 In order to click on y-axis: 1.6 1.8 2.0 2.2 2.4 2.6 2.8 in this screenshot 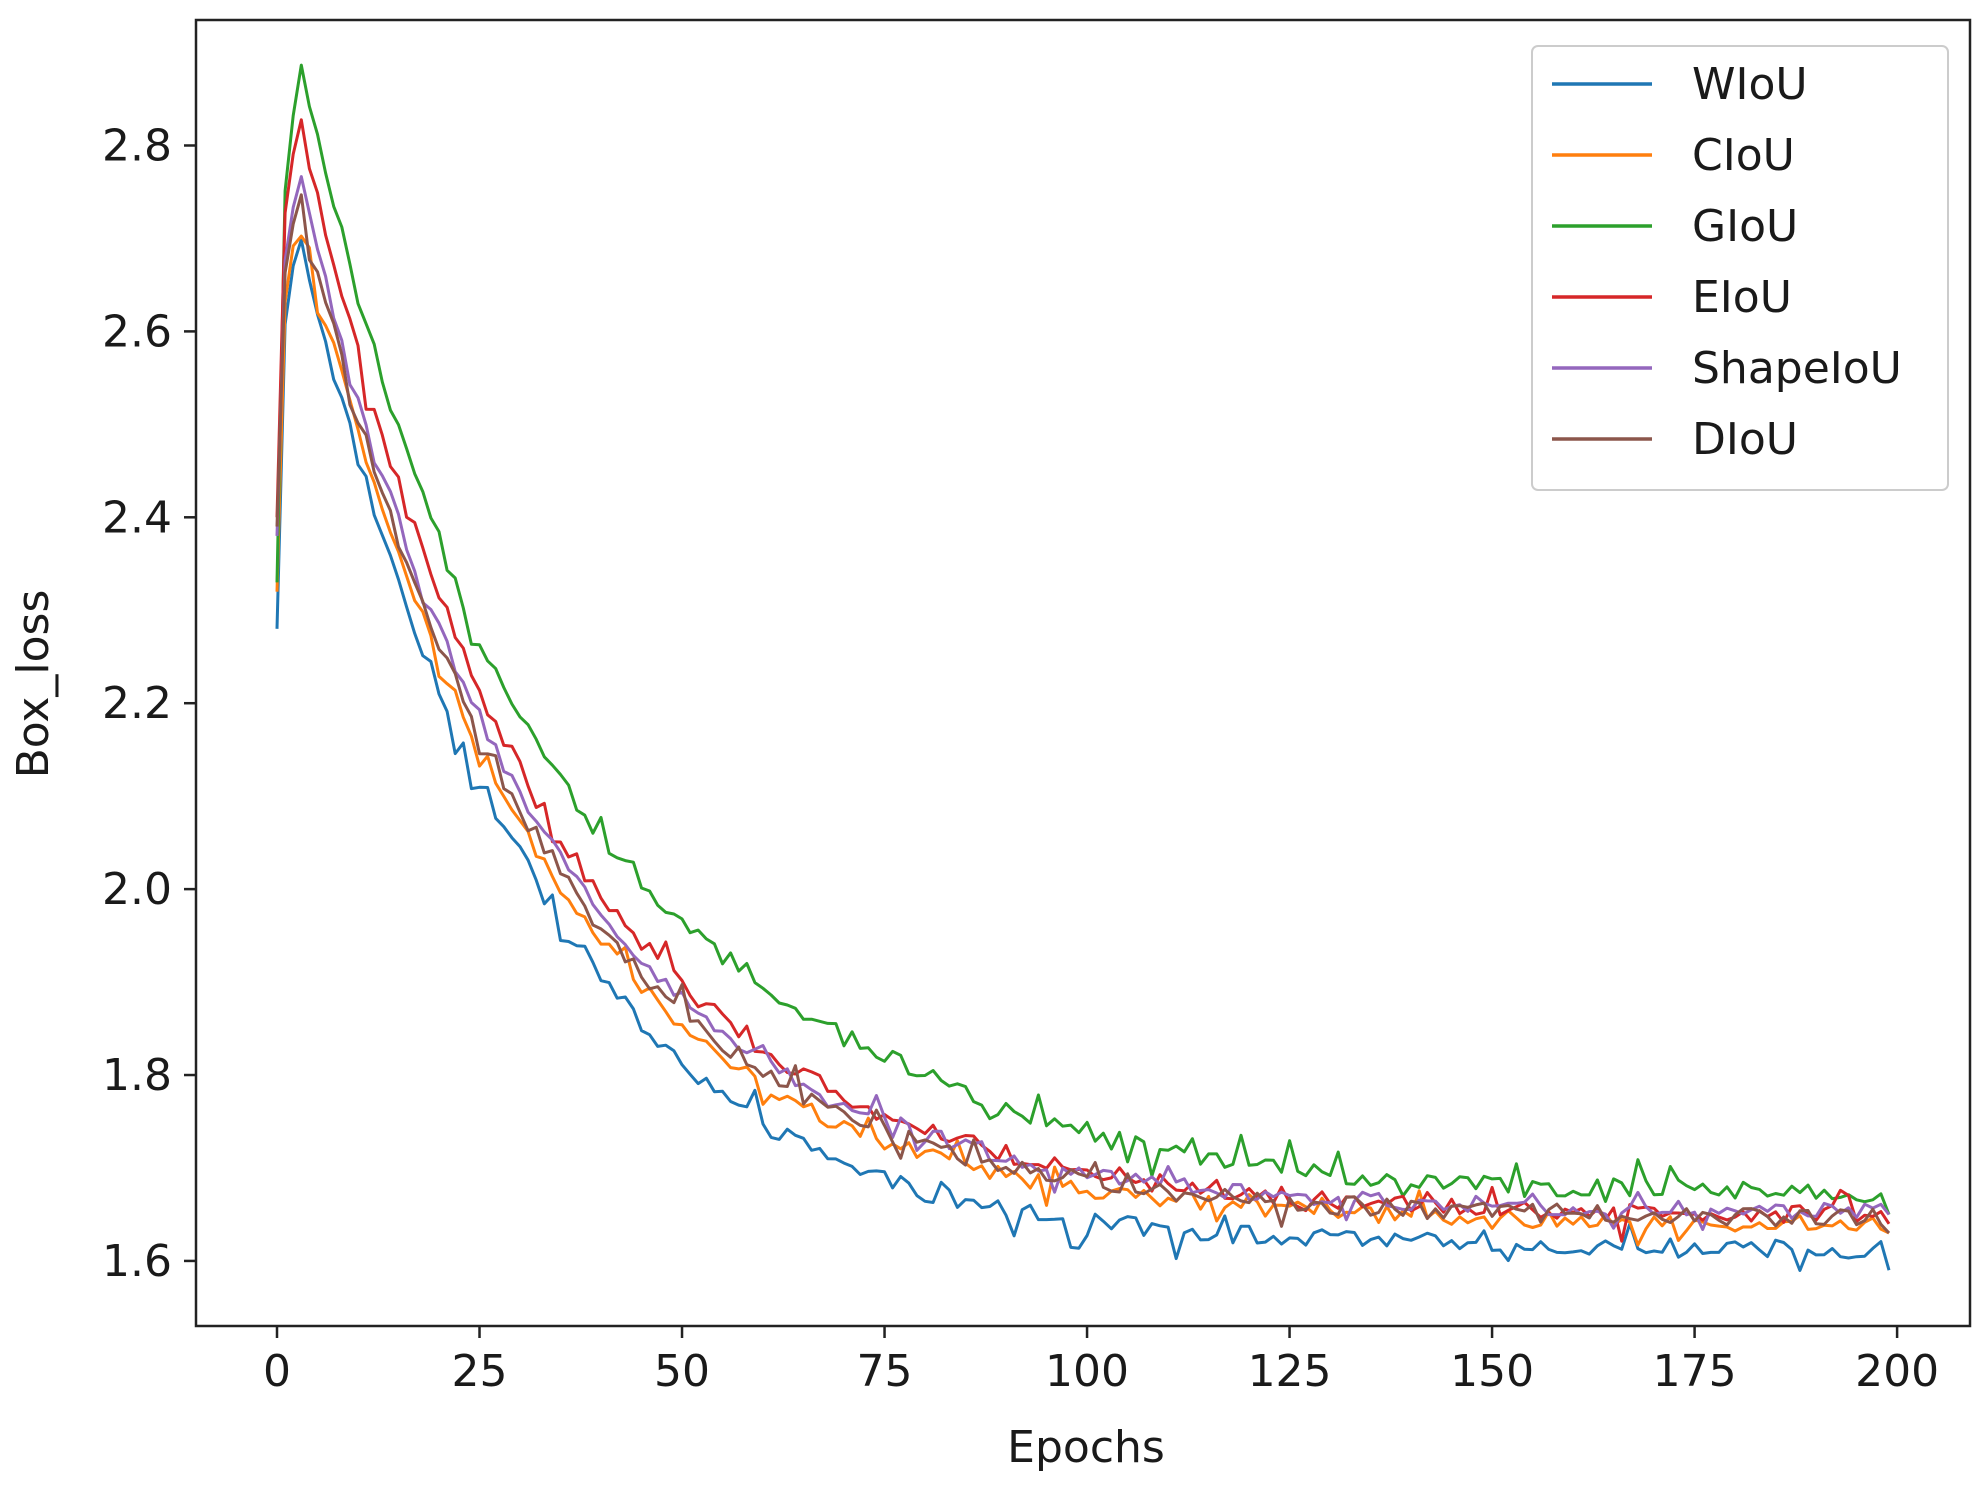, I will do `click(149, 703)`.